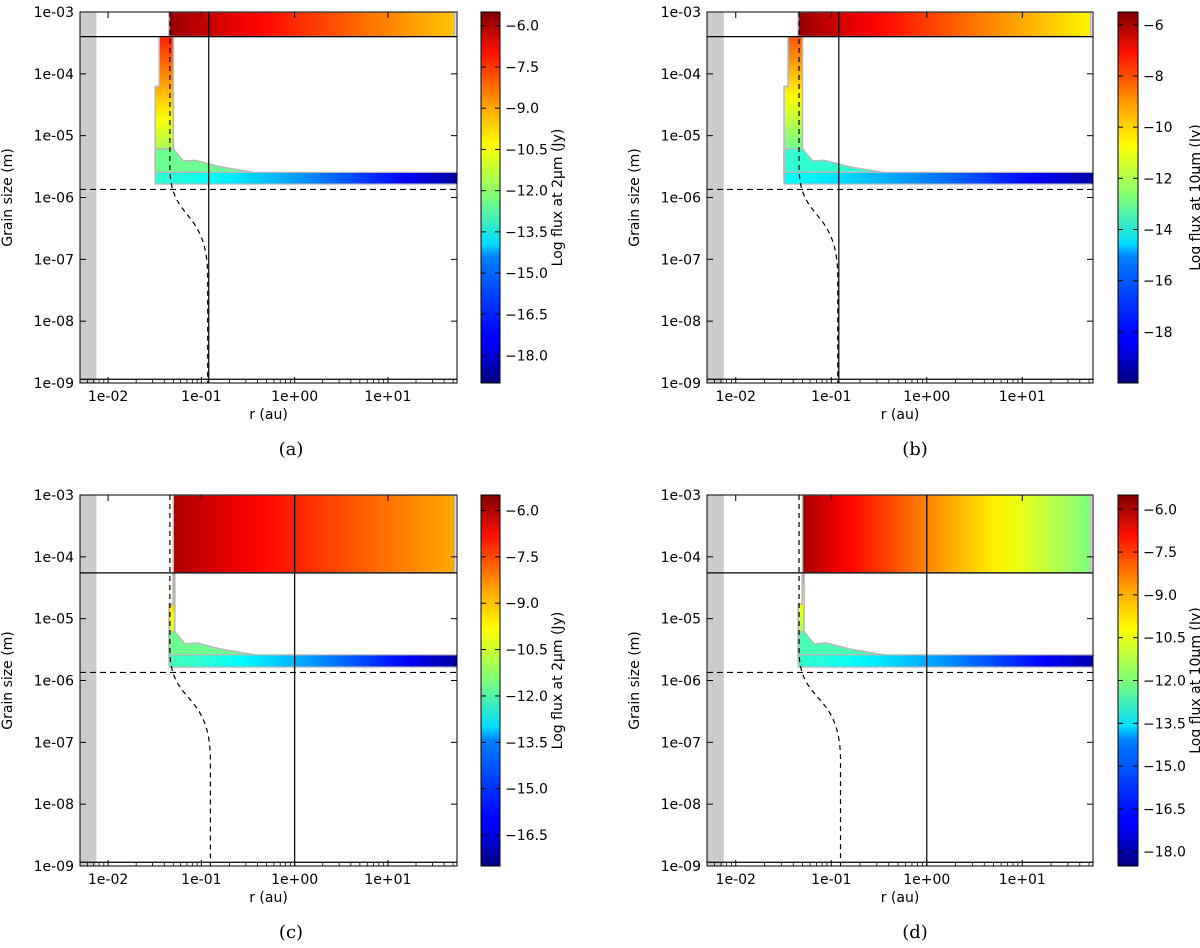  What do you see at coordinates (915, 449) in the screenshot?
I see `panel-caption: (b)` at bounding box center [915, 449].